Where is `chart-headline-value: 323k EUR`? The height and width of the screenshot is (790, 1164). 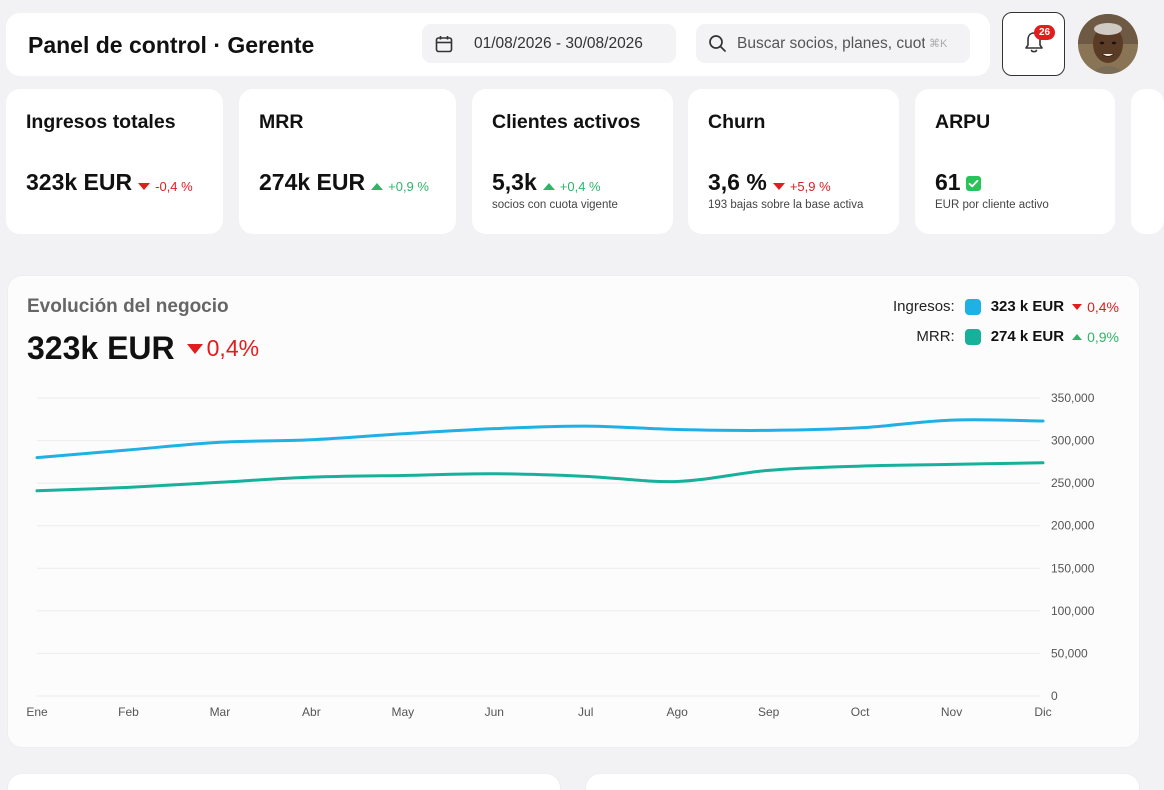 chart-headline-value: 323k EUR is located at coordinates (101, 348).